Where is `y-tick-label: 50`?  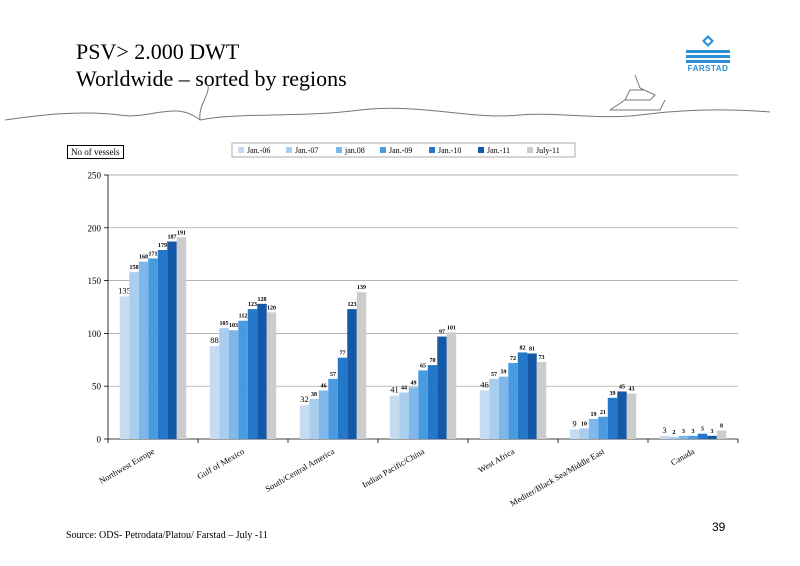
y-tick-label: 50 is located at coordinates (97, 387).